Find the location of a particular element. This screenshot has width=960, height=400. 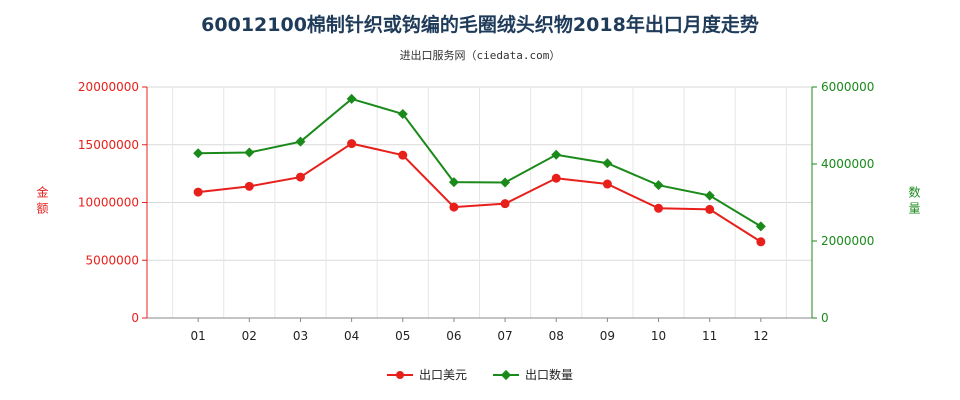

chart-subtitle: 进出口服务网（ciedata.com） is located at coordinates (480, 55).